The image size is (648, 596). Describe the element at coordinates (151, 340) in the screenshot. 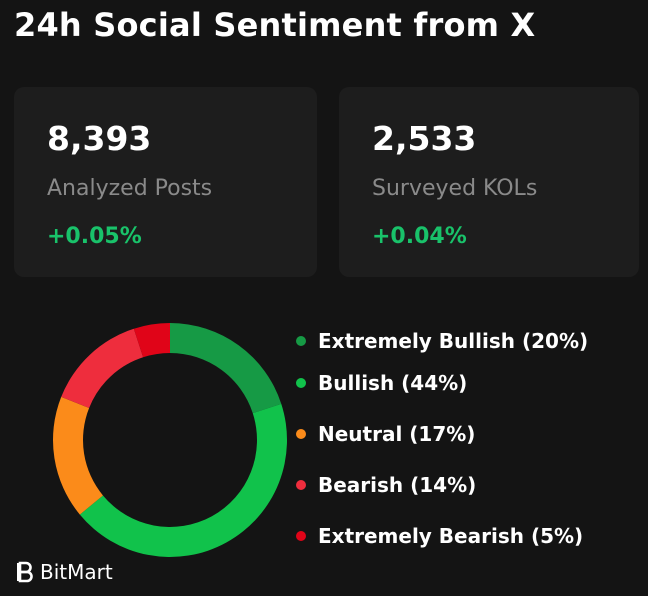

I see `donut-slice-extremely-bearish` at that location.